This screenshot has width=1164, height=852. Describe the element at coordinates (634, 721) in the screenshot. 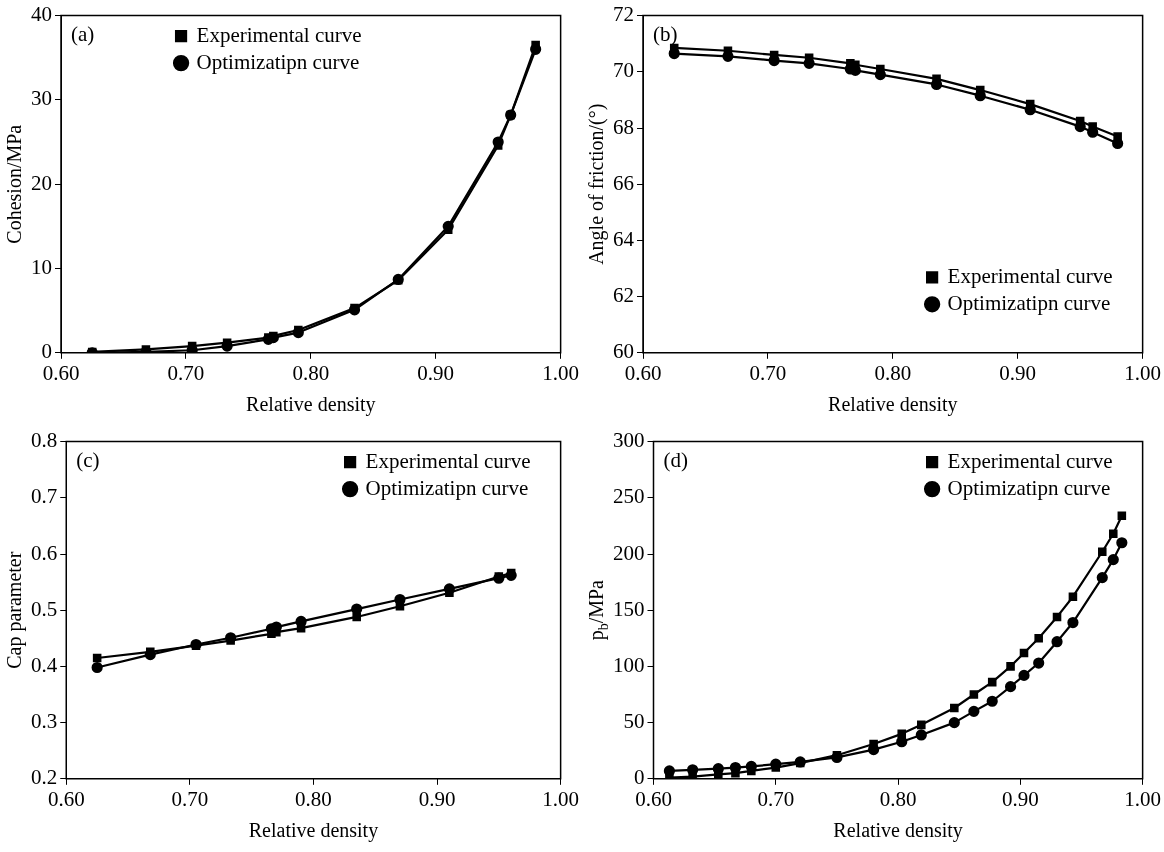

I see `y-tick-label: 50` at that location.